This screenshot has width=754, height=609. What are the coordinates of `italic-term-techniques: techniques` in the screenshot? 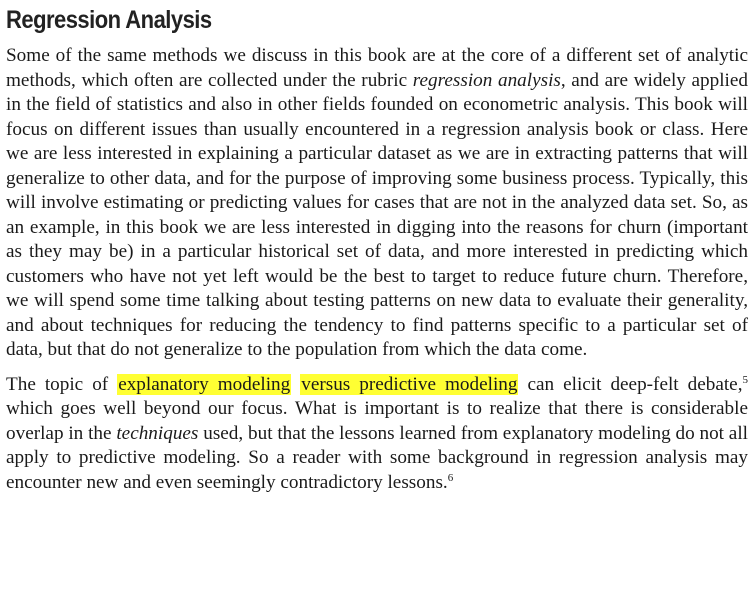 It's located at (157, 433).